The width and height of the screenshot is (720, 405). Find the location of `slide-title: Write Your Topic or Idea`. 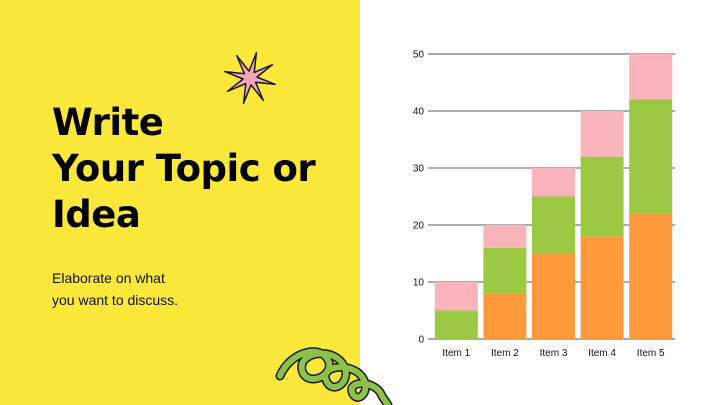

slide-title: Write Your Topic or Idea is located at coordinates (184, 169).